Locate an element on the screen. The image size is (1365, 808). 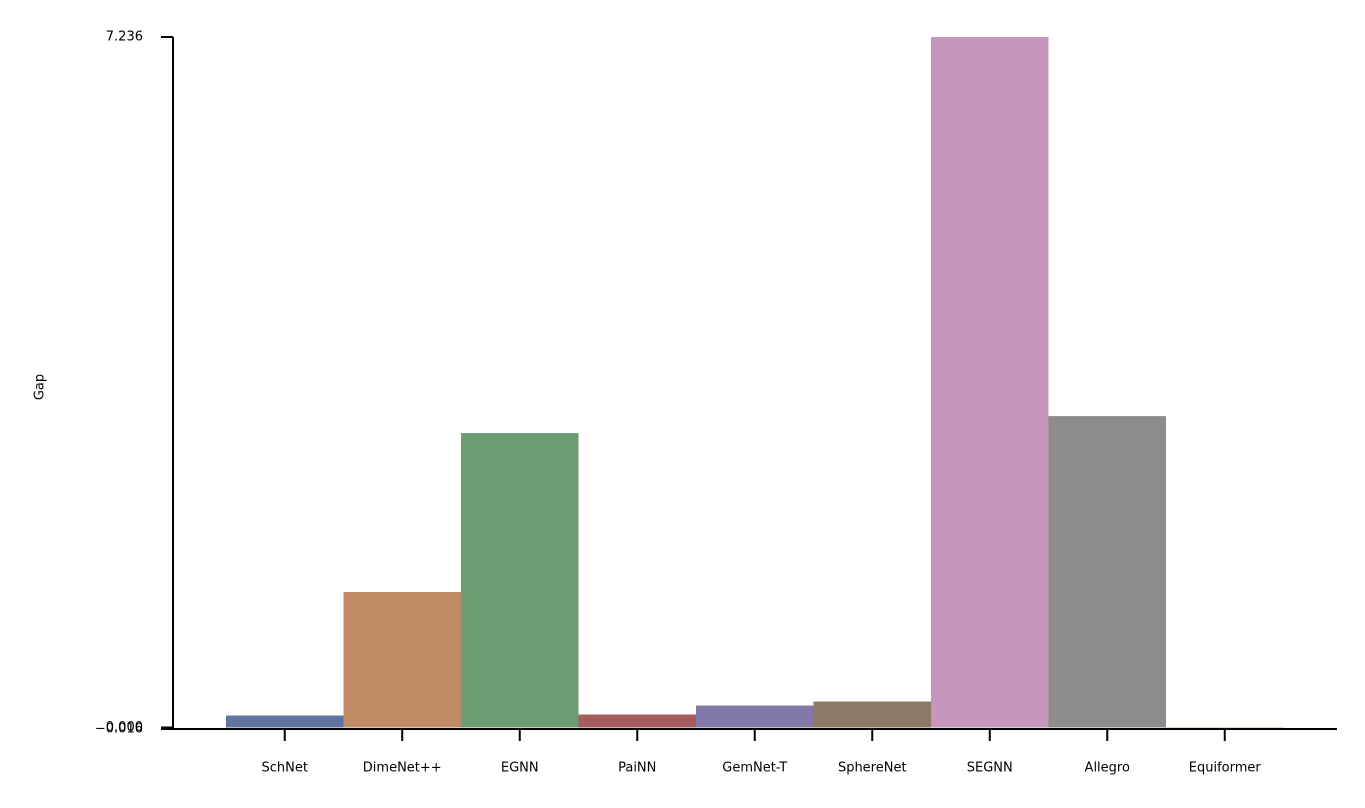
x-tick-label: SchNet is located at coordinates (285, 768).